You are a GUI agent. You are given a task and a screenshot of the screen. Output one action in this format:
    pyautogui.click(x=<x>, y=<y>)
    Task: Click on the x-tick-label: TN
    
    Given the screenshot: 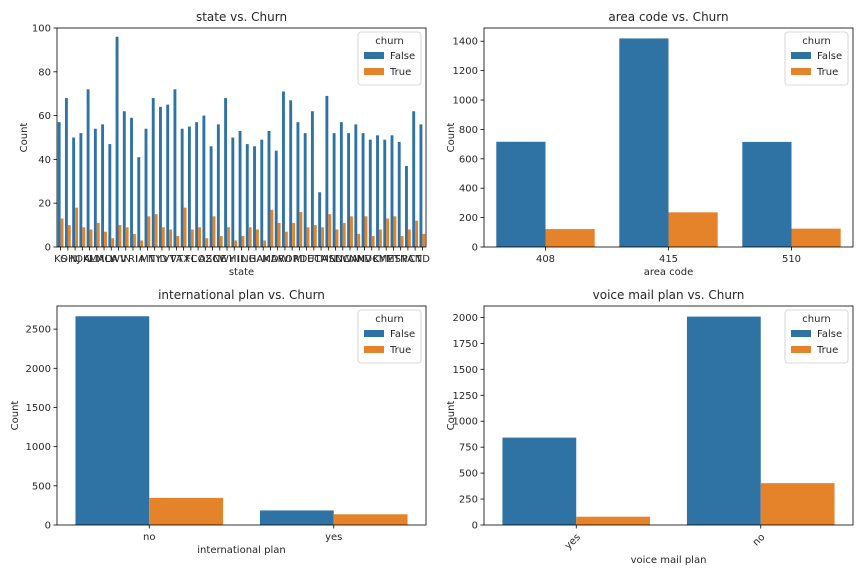 What is the action you would take?
    pyautogui.click(x=400, y=259)
    